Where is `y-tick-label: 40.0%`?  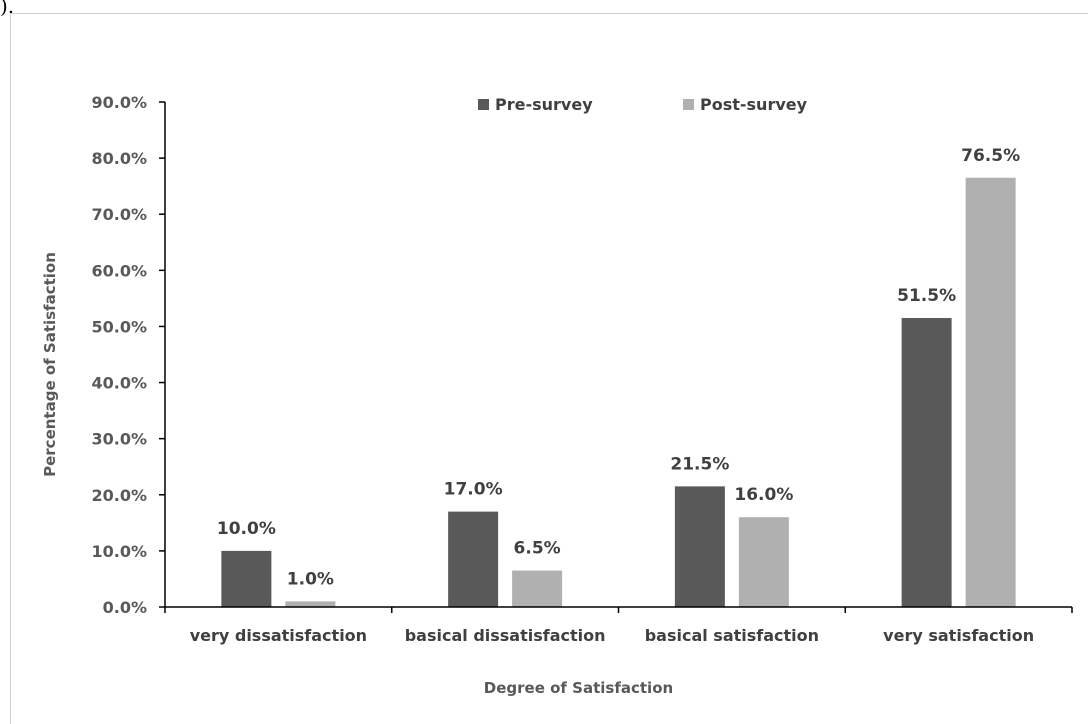 y-tick-label: 40.0% is located at coordinates (119, 383).